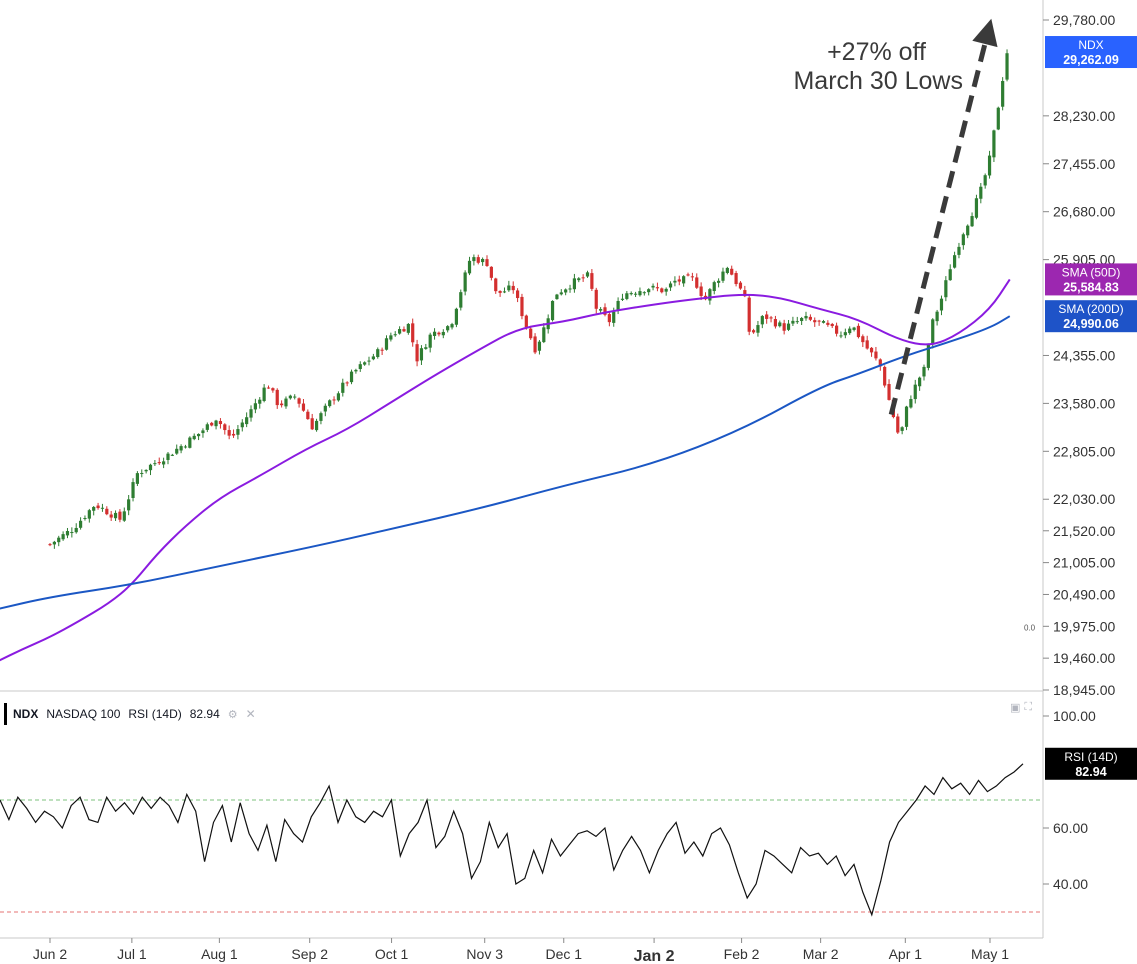 The width and height of the screenshot is (1137, 964). Describe the element at coordinates (392, 954) in the screenshot. I see `time-tick-label: Oct 1` at that location.